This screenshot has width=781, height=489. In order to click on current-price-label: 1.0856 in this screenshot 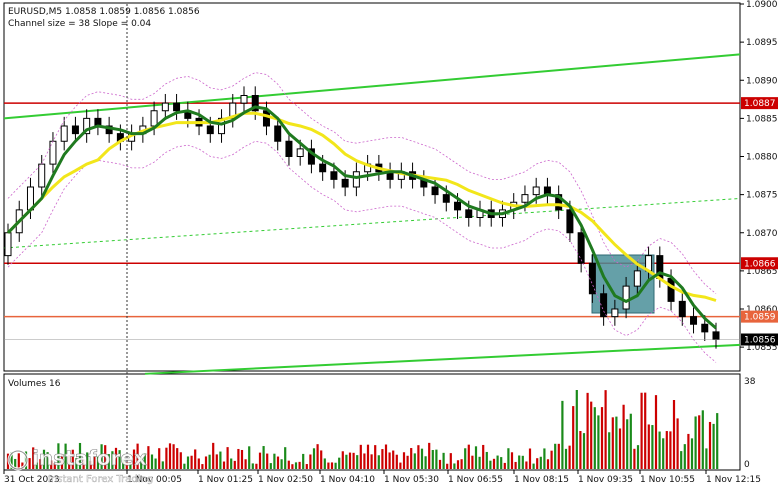, I will do `click(760, 341)`.